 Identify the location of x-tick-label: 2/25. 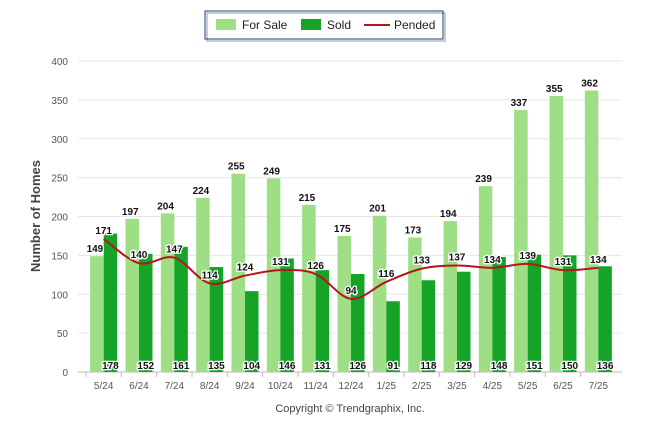
(422, 386).